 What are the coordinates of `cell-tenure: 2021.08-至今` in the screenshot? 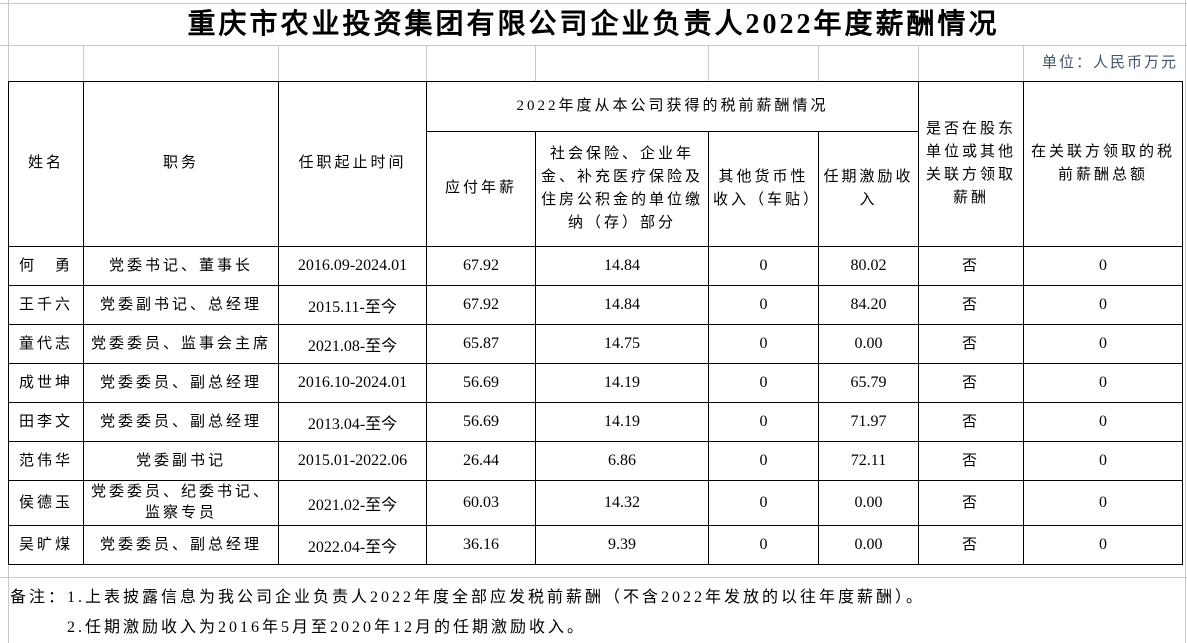 It's located at (352, 344).